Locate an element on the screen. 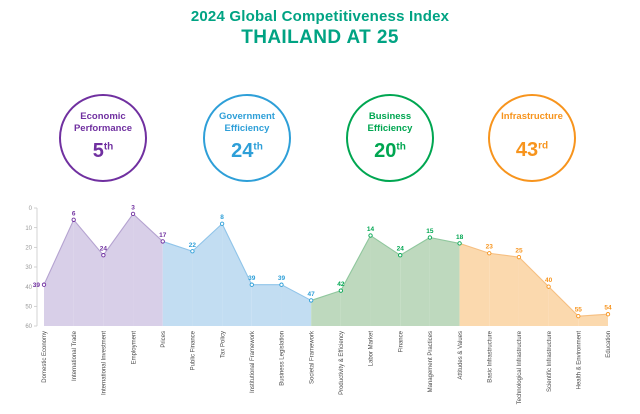  y-tick-label: 30 is located at coordinates (28, 268).